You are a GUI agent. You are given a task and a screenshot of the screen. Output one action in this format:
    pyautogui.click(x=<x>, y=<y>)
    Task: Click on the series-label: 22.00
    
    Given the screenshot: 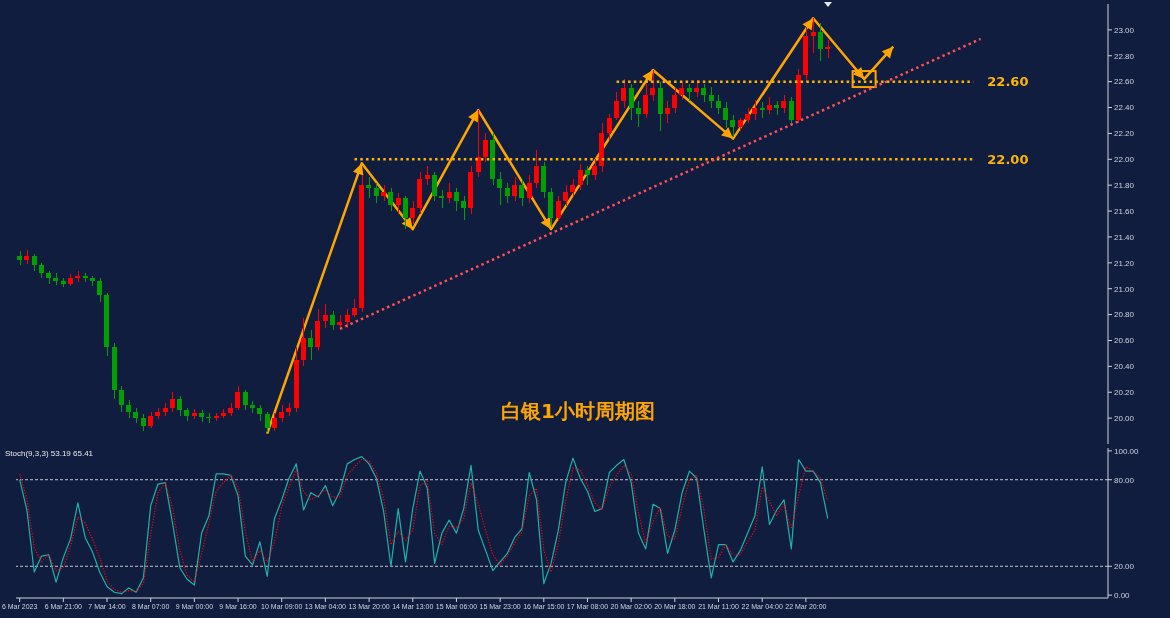 What is the action you would take?
    pyautogui.click(x=1008, y=159)
    